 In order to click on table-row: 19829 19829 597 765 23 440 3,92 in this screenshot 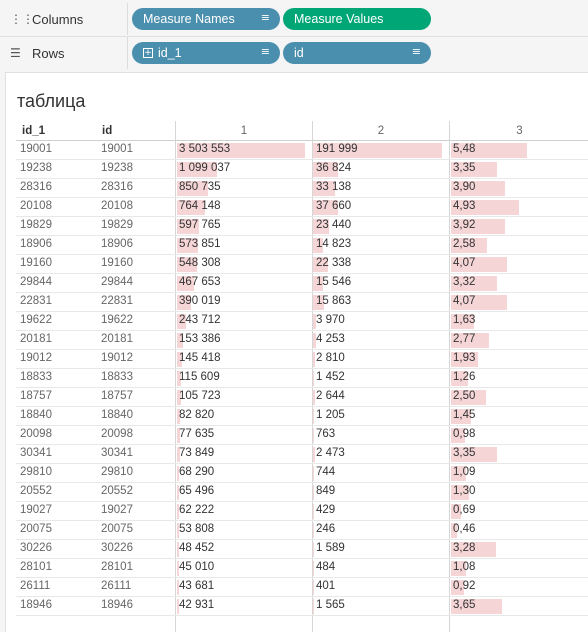, I will do `click(302, 226)`.